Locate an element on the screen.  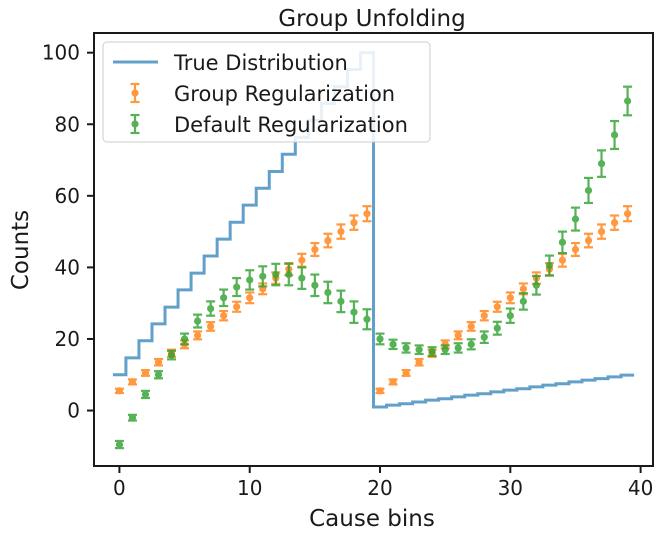
x-tick-label-1: 10 is located at coordinates (249, 488).